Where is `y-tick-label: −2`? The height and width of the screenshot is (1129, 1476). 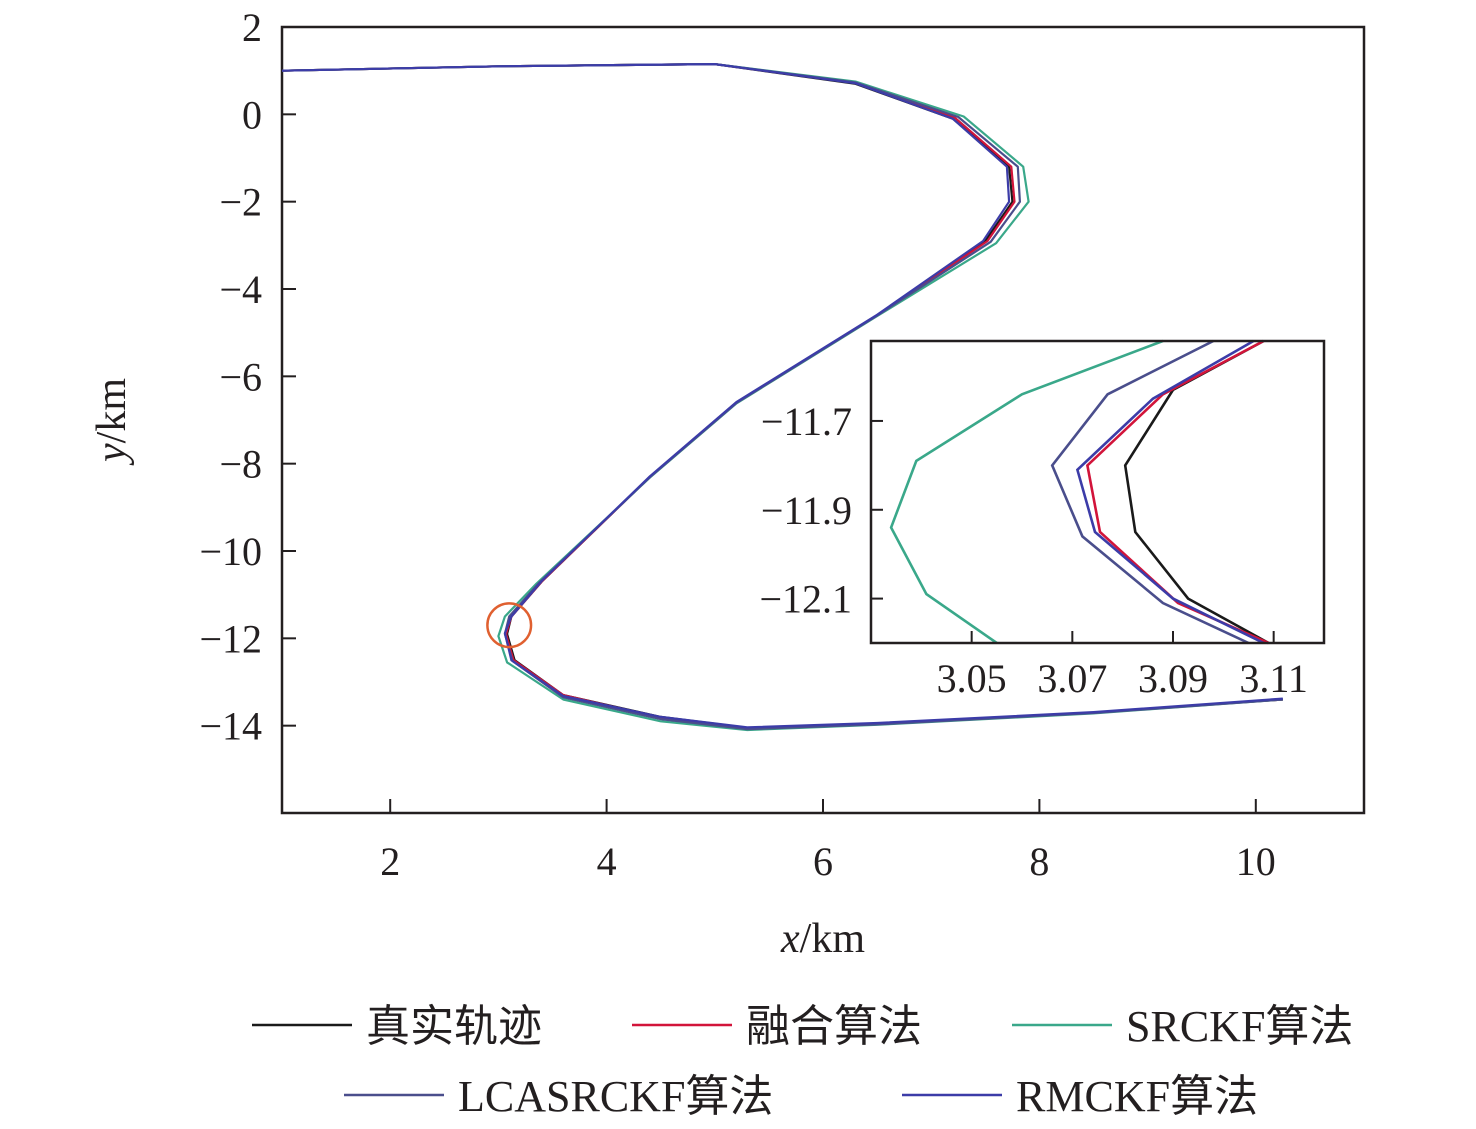 y-tick-label: −2 is located at coordinates (240, 202).